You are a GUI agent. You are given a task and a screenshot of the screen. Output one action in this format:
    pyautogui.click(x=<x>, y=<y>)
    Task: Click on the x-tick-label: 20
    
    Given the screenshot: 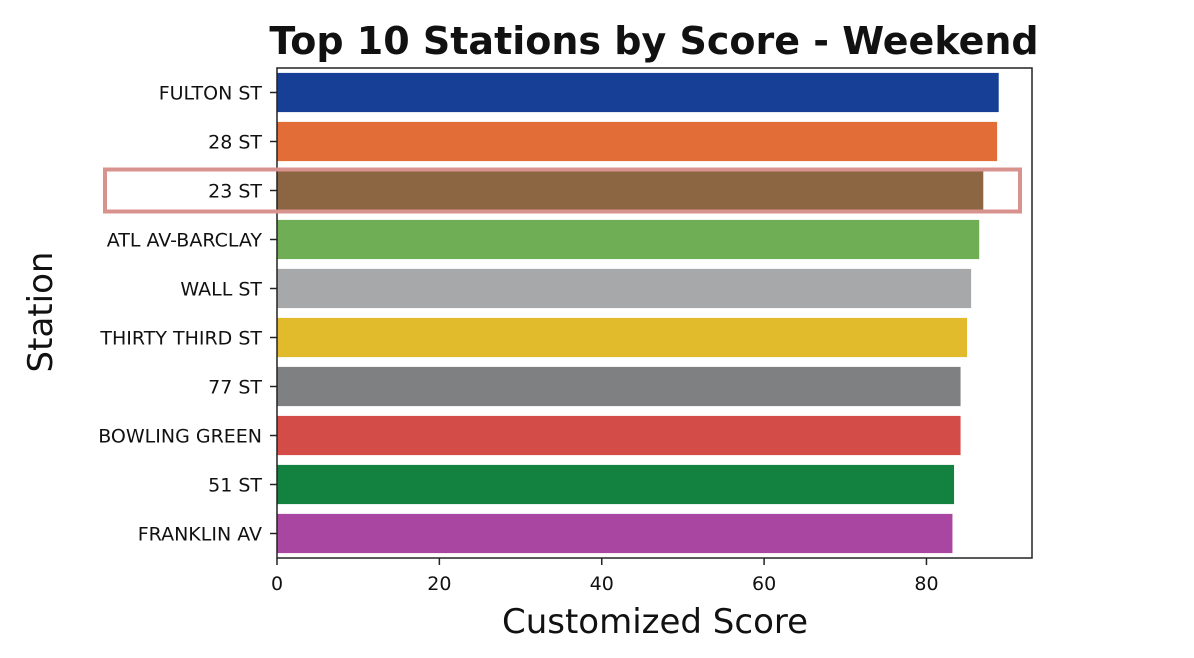 What is the action you would take?
    pyautogui.click(x=439, y=584)
    